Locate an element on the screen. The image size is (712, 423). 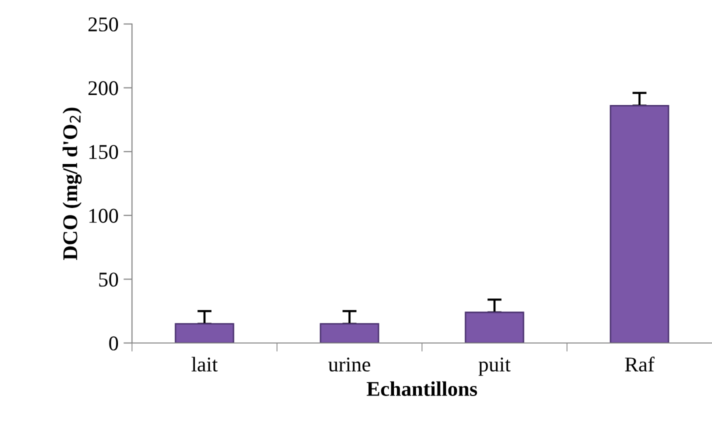
y-tick-label: 0 is located at coordinates (113, 343).